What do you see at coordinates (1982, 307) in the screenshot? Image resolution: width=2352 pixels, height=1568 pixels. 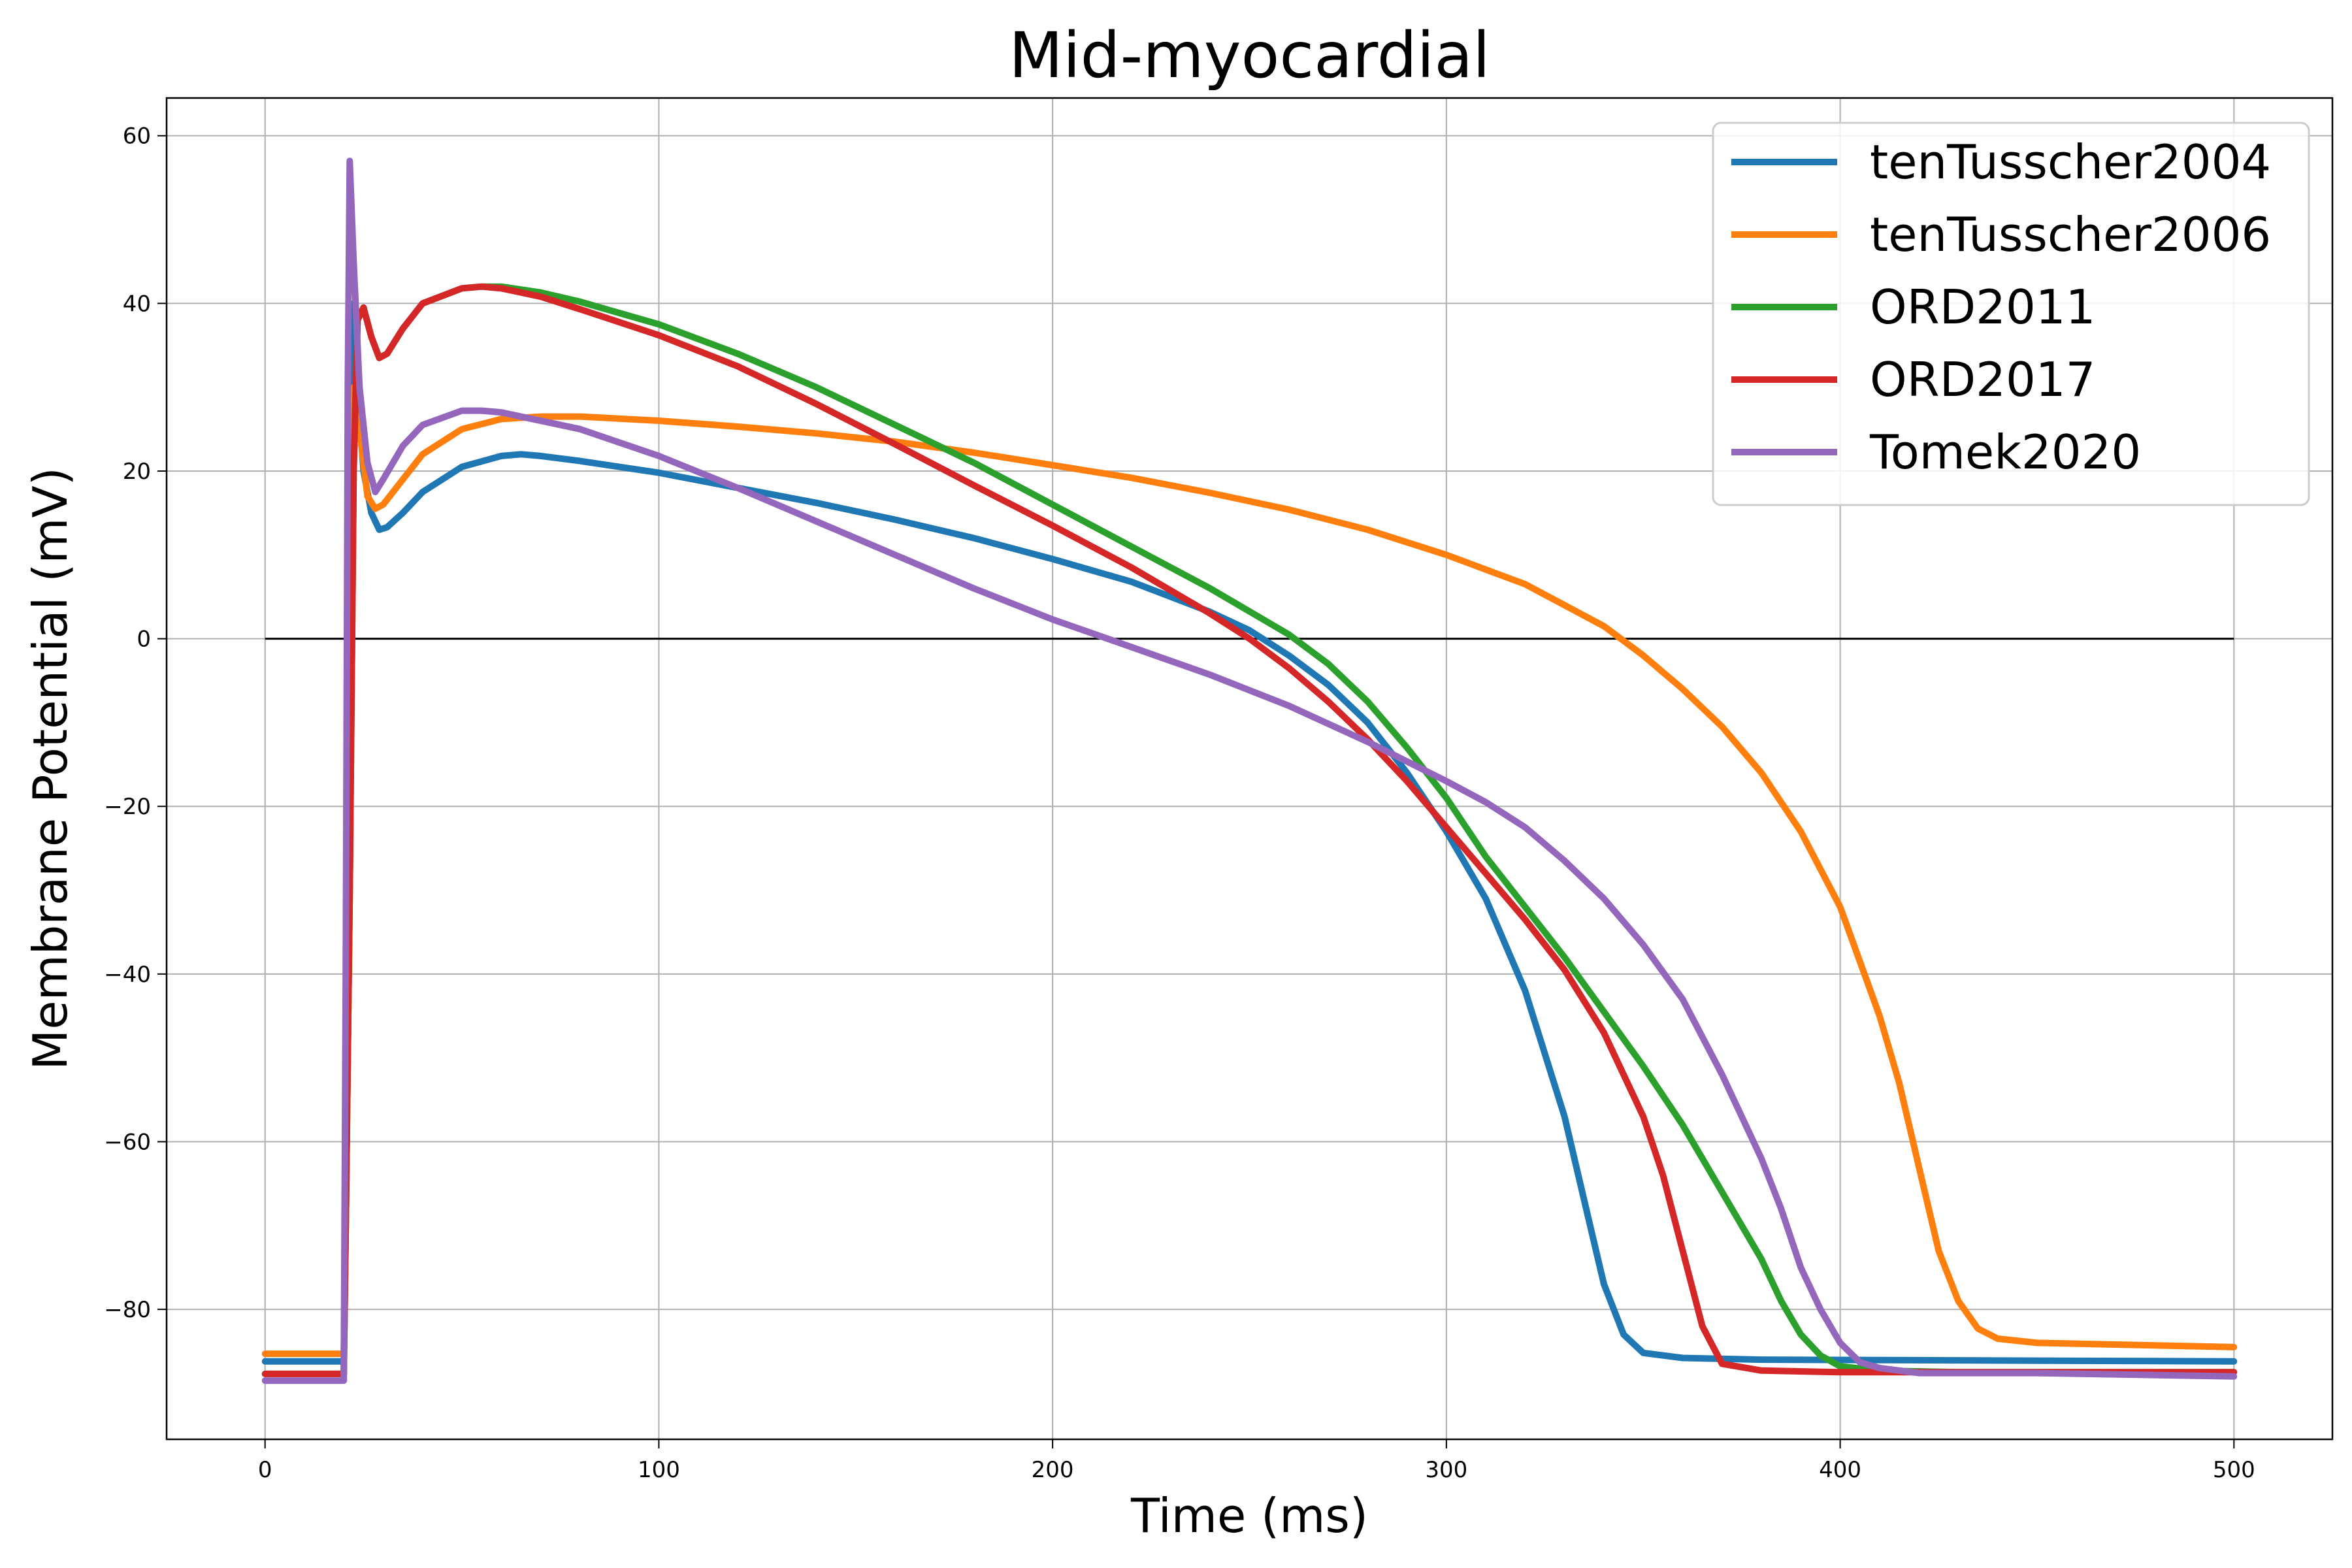 I see `legend-label-ORD2011: ORD2011` at bounding box center [1982, 307].